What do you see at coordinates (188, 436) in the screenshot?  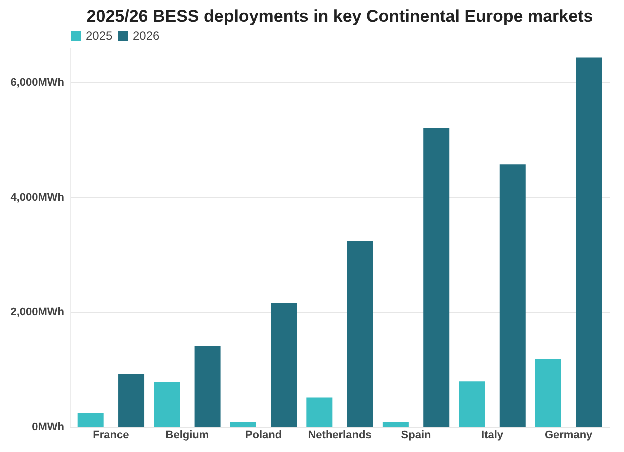 I see `x-tick-label: Belgium` at bounding box center [188, 436].